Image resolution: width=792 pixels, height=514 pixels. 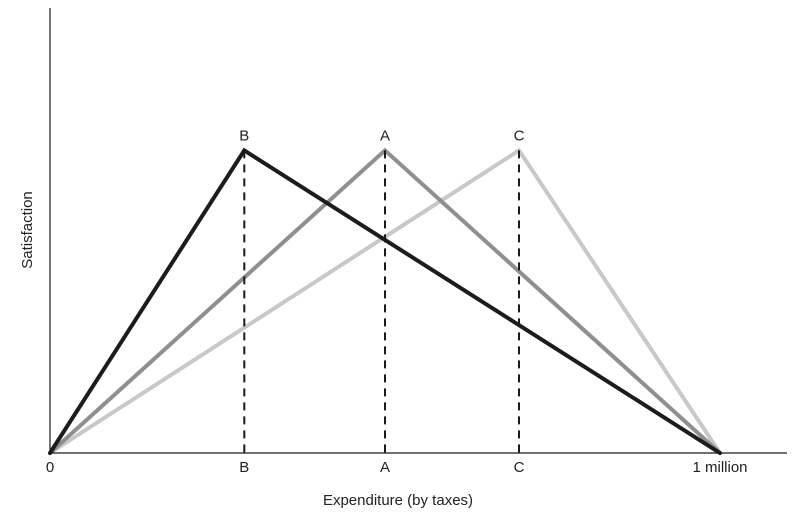 I want to click on x-tick-label-3: C, so click(x=519, y=467).